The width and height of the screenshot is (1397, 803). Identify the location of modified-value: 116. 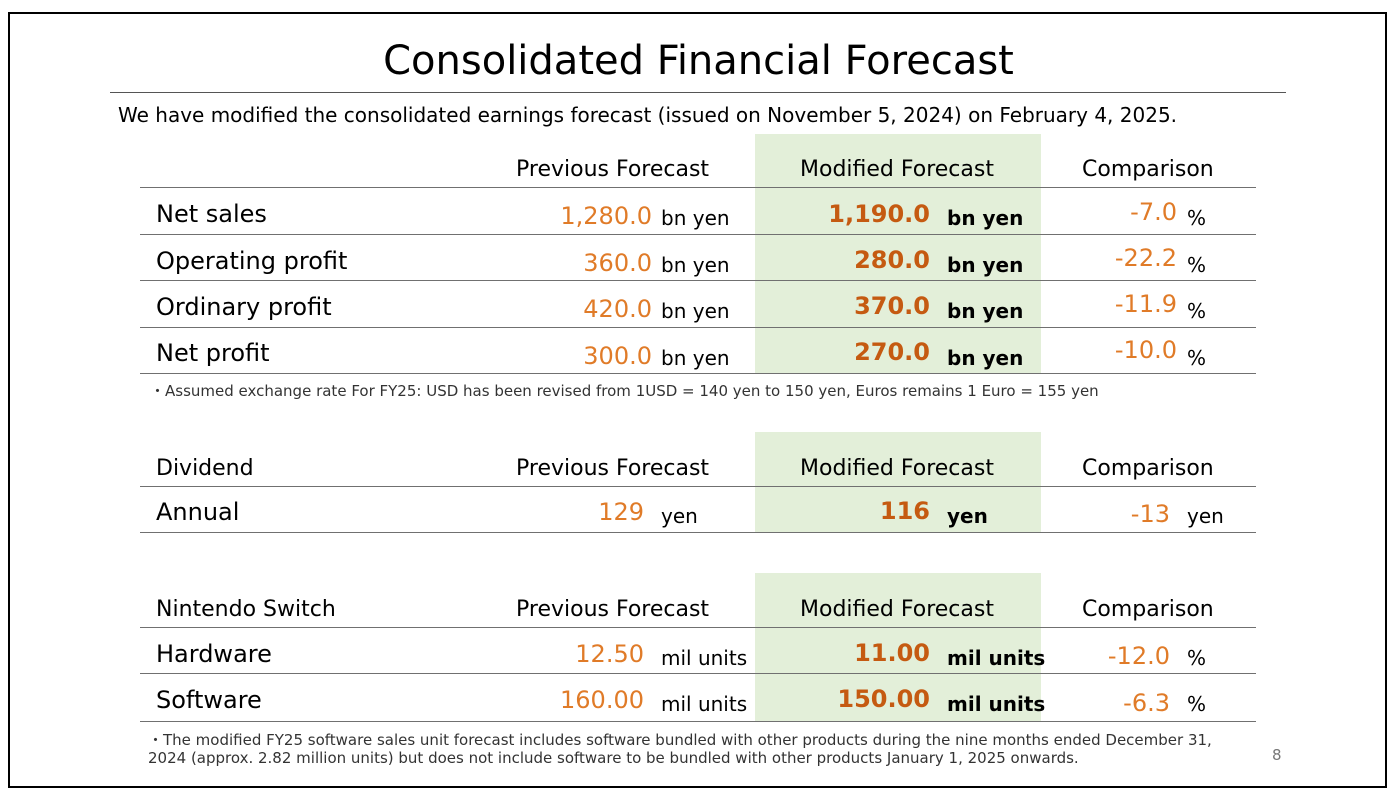
(904, 511).